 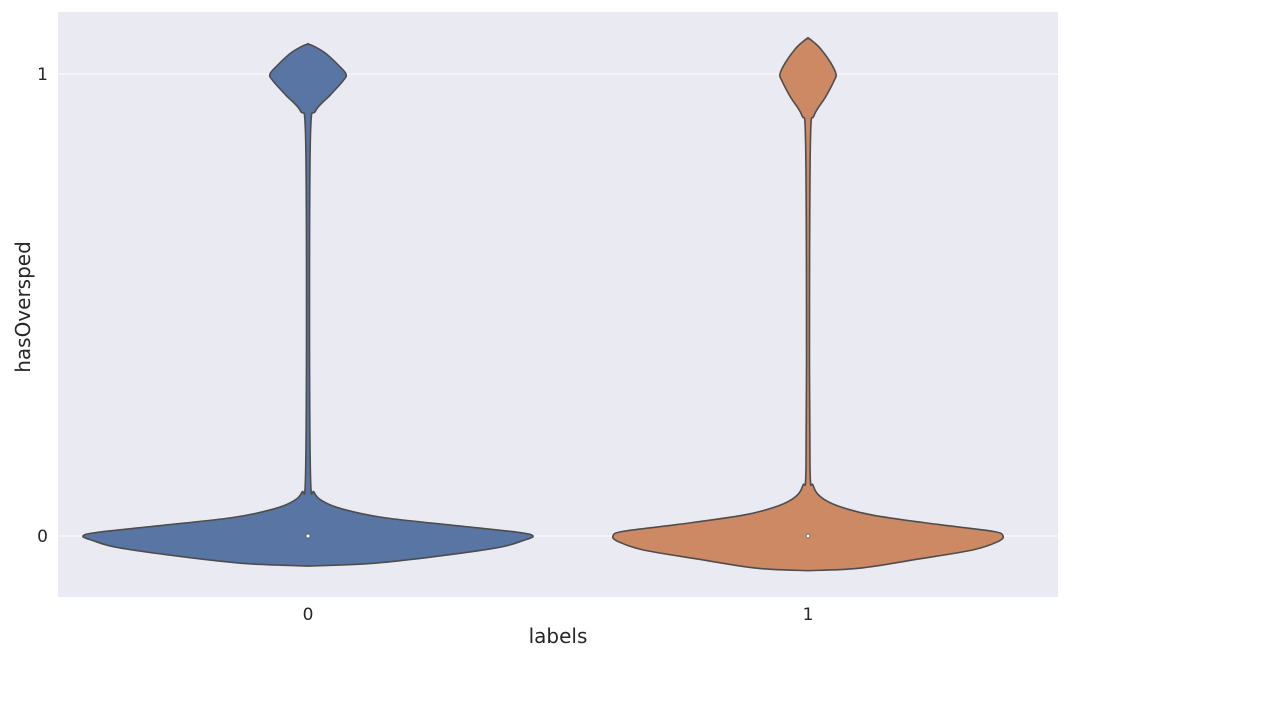 I want to click on y-tick-label-0: 0, so click(x=42, y=537).